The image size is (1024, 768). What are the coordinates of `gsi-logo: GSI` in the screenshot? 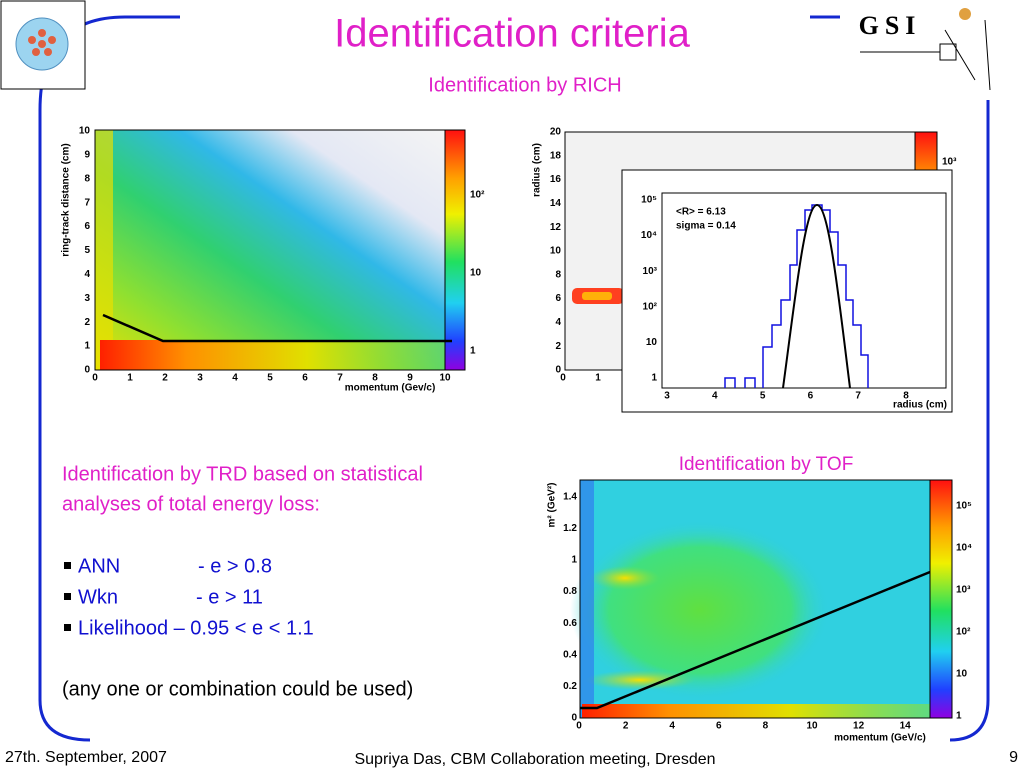 It's located at (925, 49).